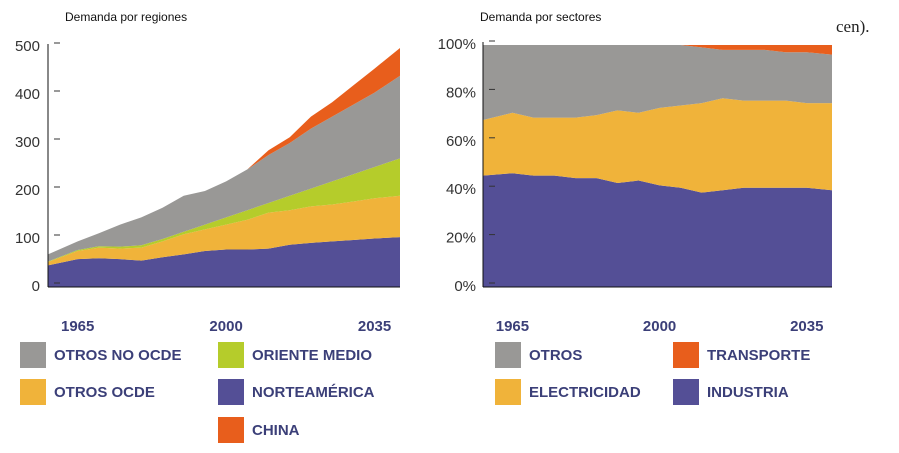 This screenshot has height=453, width=899. What do you see at coordinates (461, 238) in the screenshot?
I see `y-tick-label: 20%` at bounding box center [461, 238].